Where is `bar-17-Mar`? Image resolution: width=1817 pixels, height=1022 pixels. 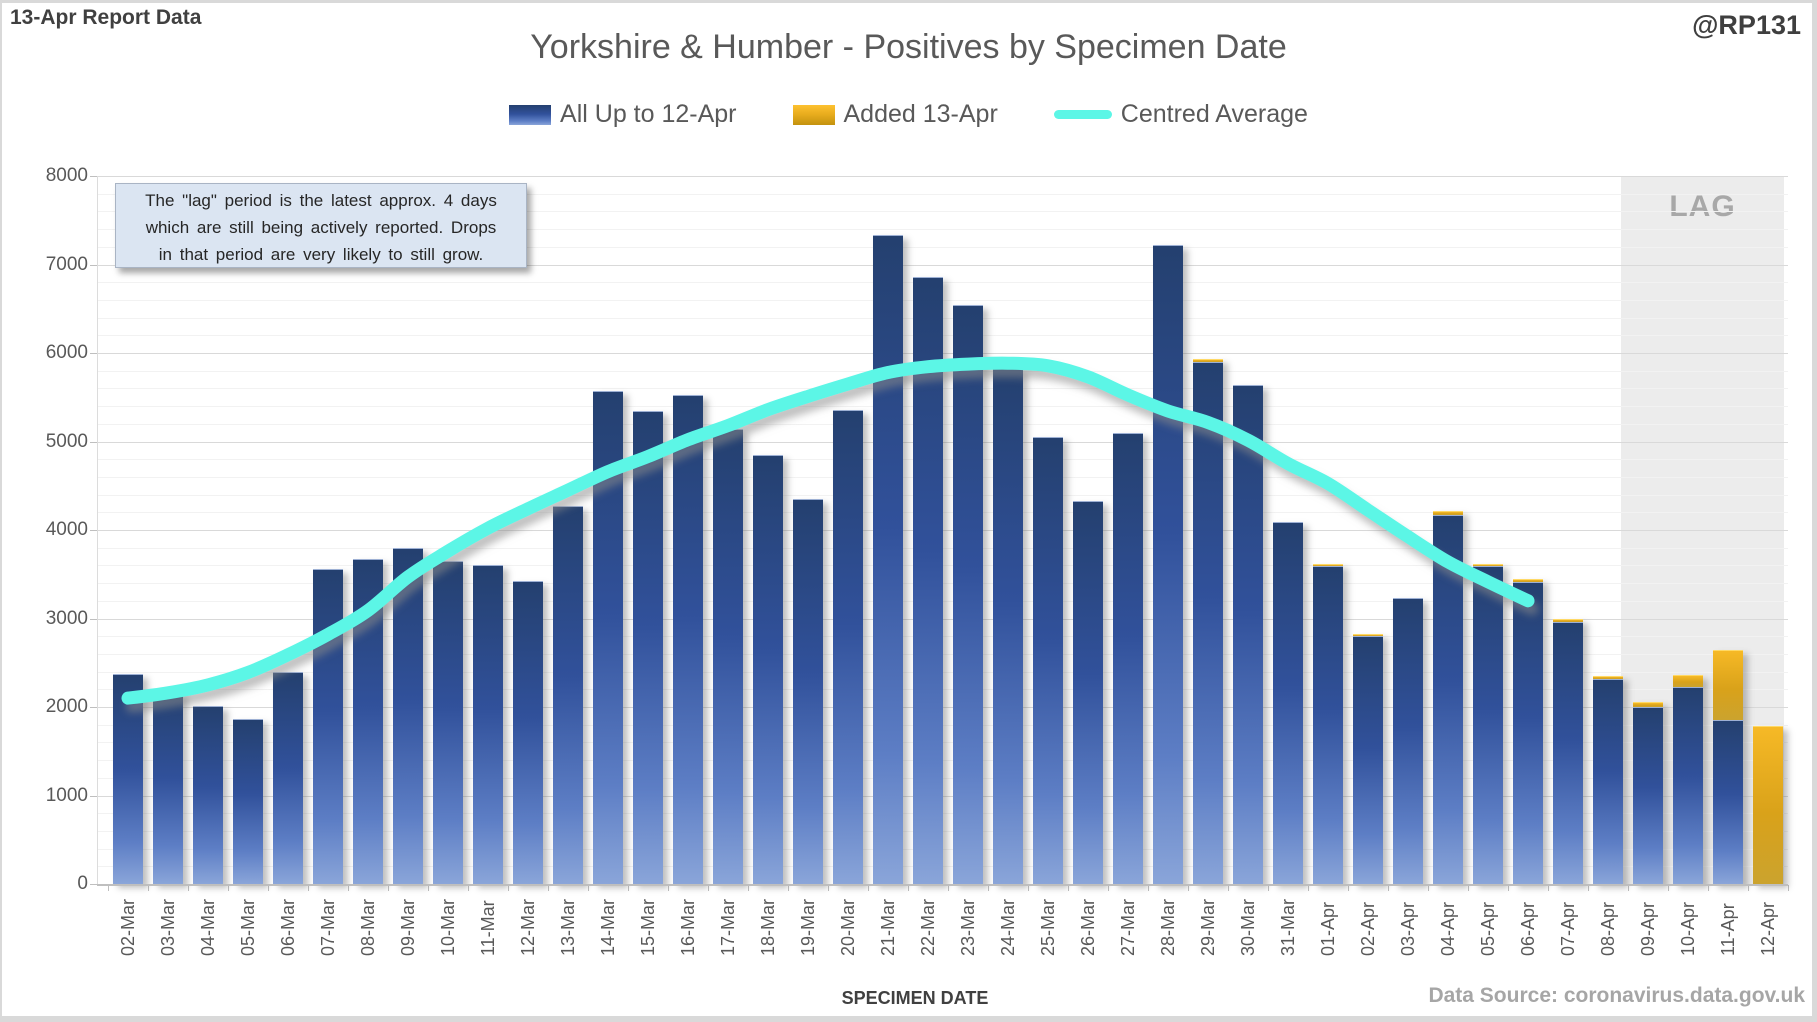 bar-17-Mar is located at coordinates (728, 656).